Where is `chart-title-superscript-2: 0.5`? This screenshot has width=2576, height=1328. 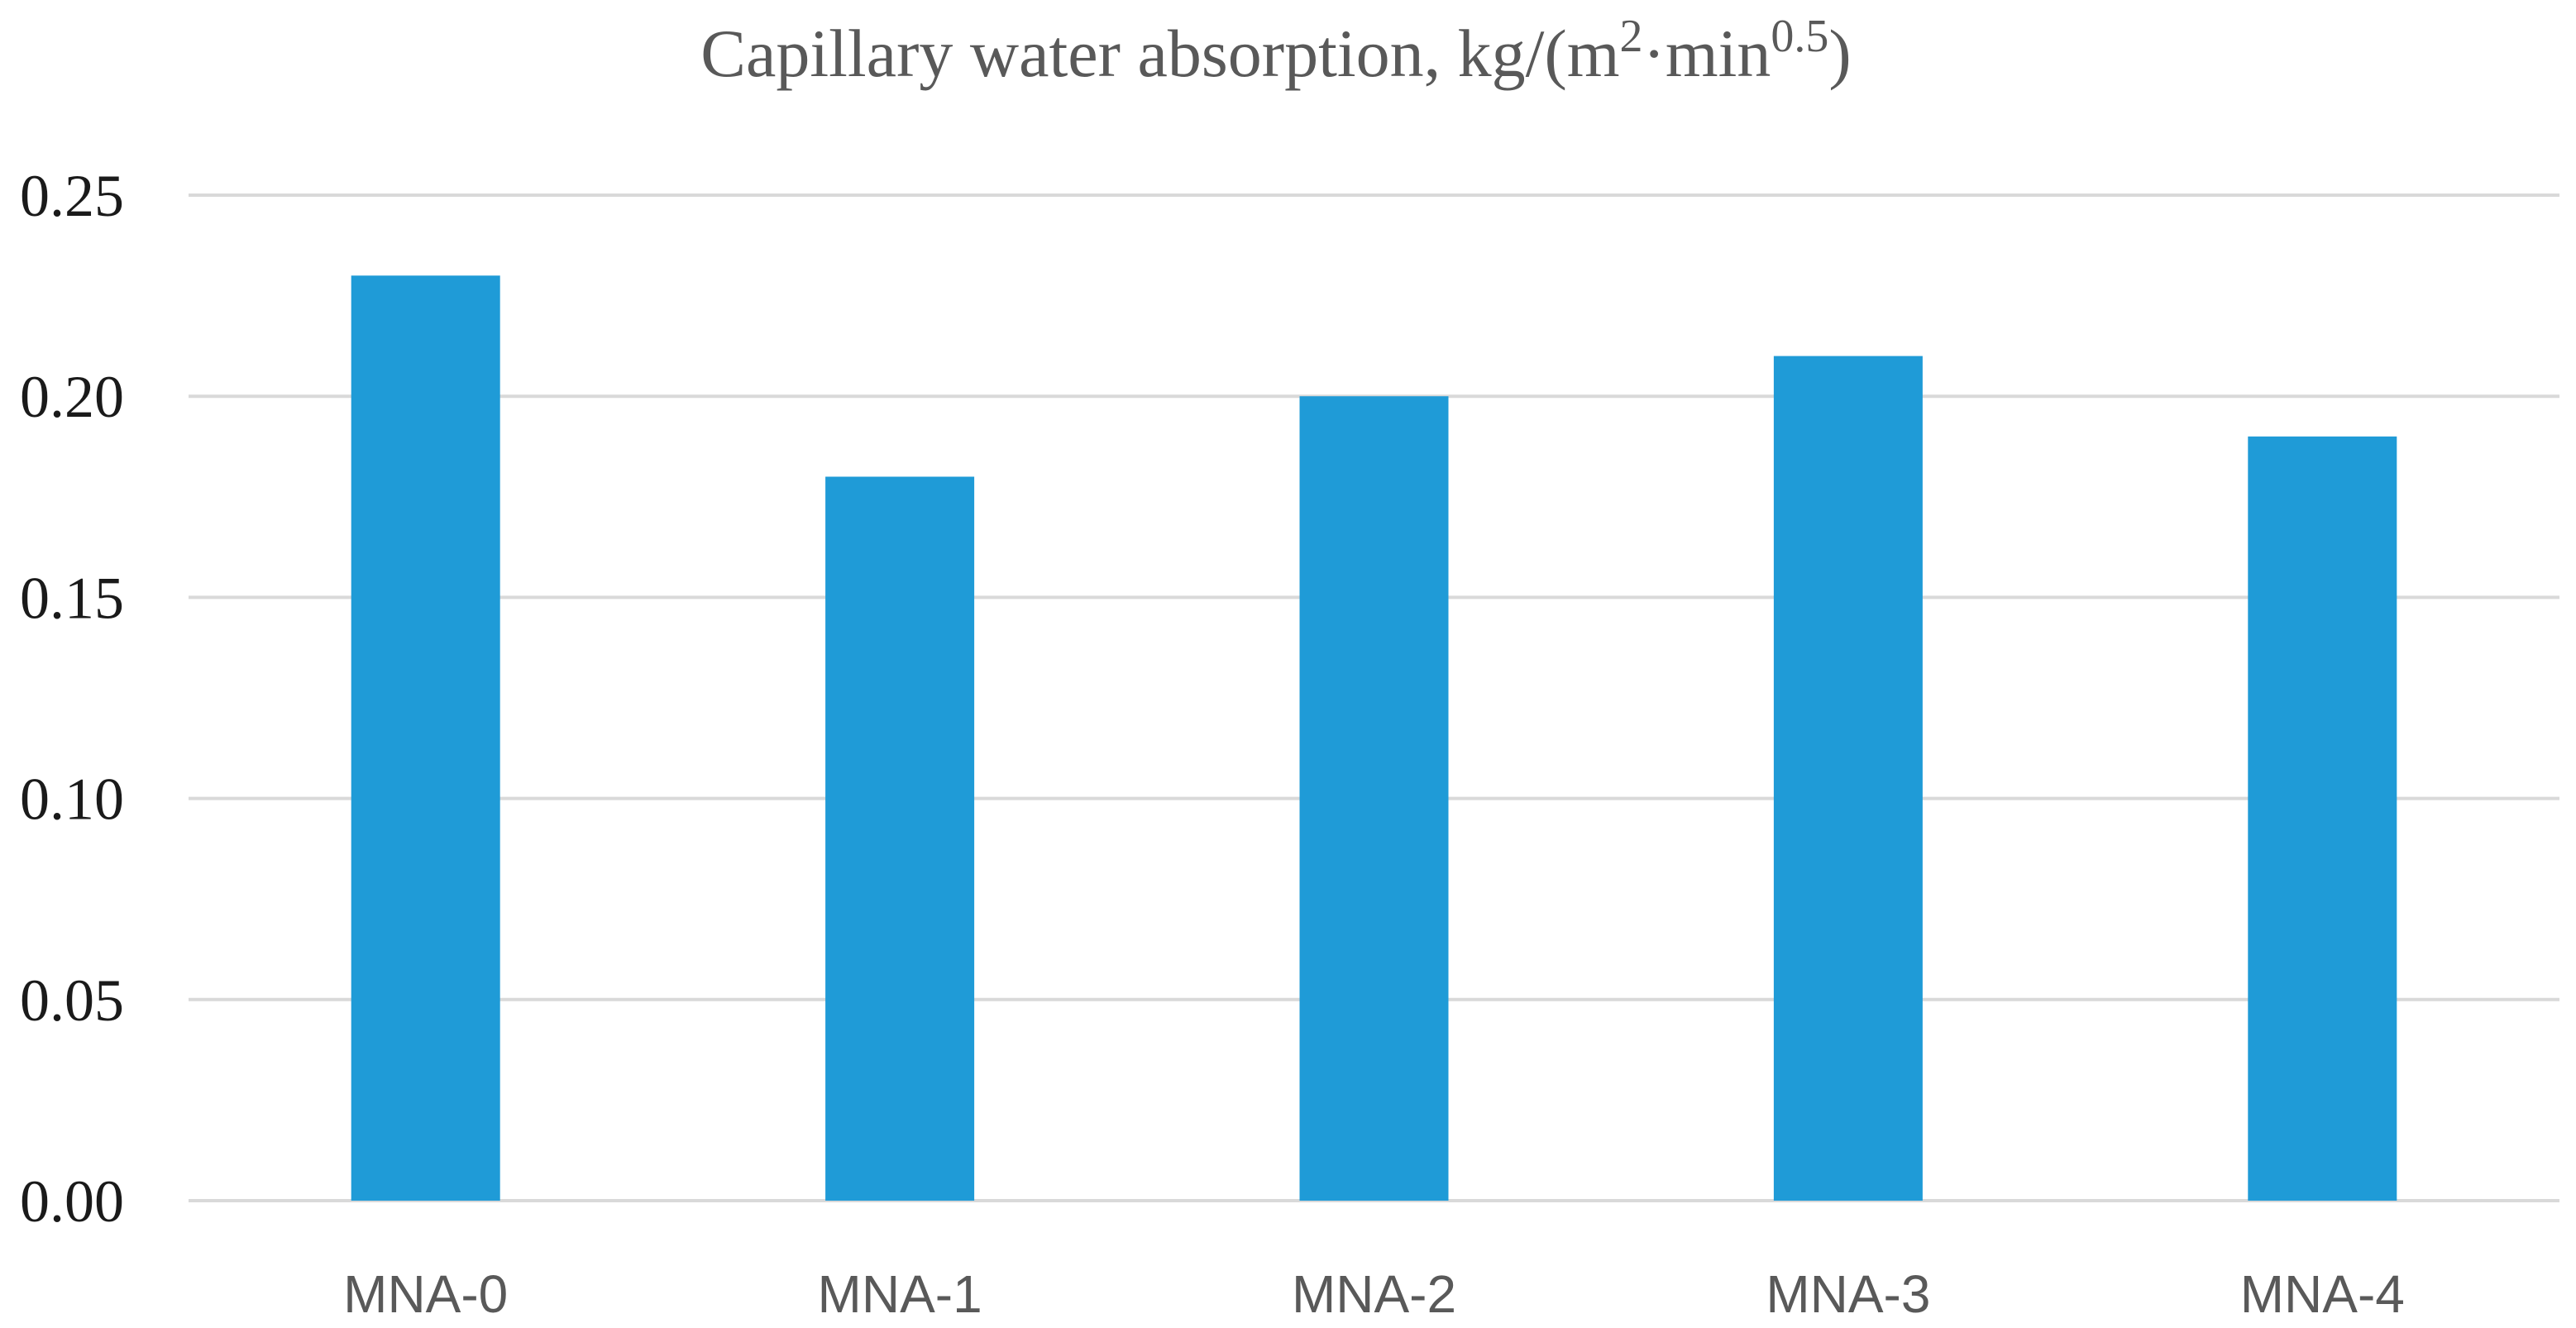 chart-title-superscript-2: 0.5 is located at coordinates (1799, 36).